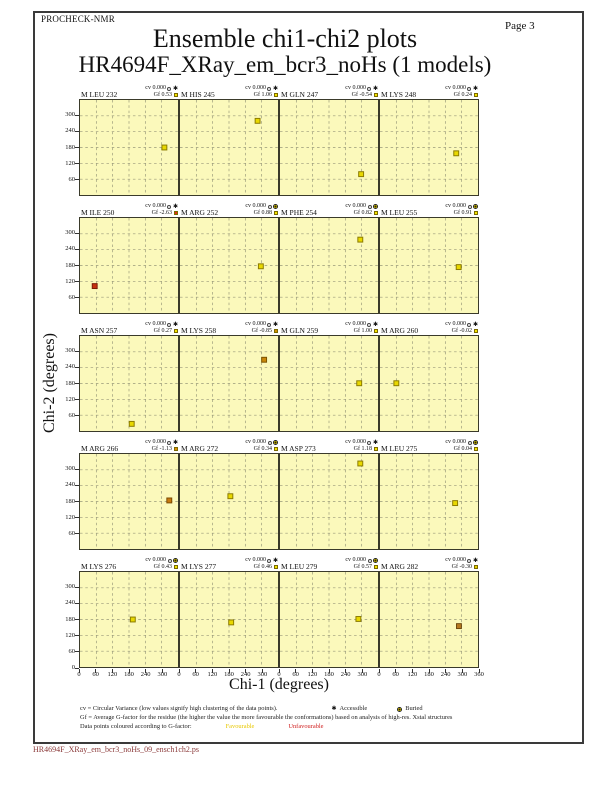  Describe the element at coordinates (73, 667) in the screenshot. I see `axis-tick-label: 0` at that location.